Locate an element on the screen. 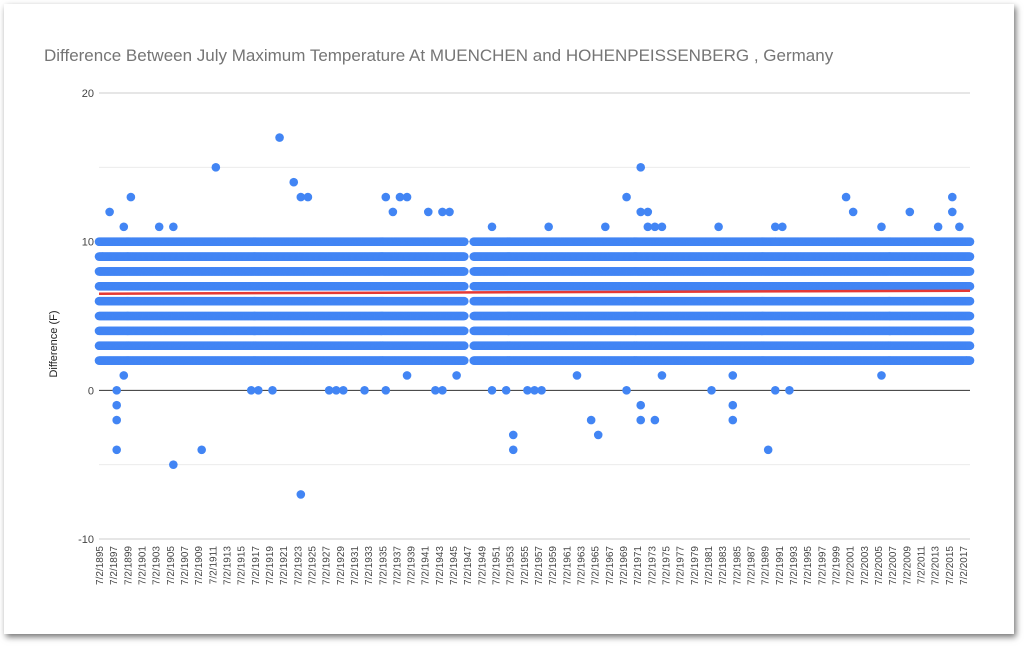 This screenshot has width=1024, height=646. y-tick-label: 10 is located at coordinates (88, 243).